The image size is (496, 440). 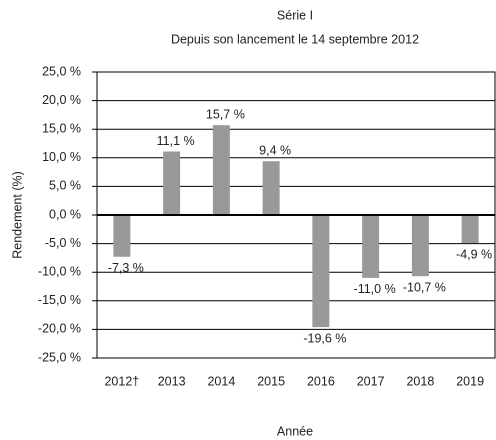 I want to click on y-tick-label: -25,0 %, so click(x=59, y=357).